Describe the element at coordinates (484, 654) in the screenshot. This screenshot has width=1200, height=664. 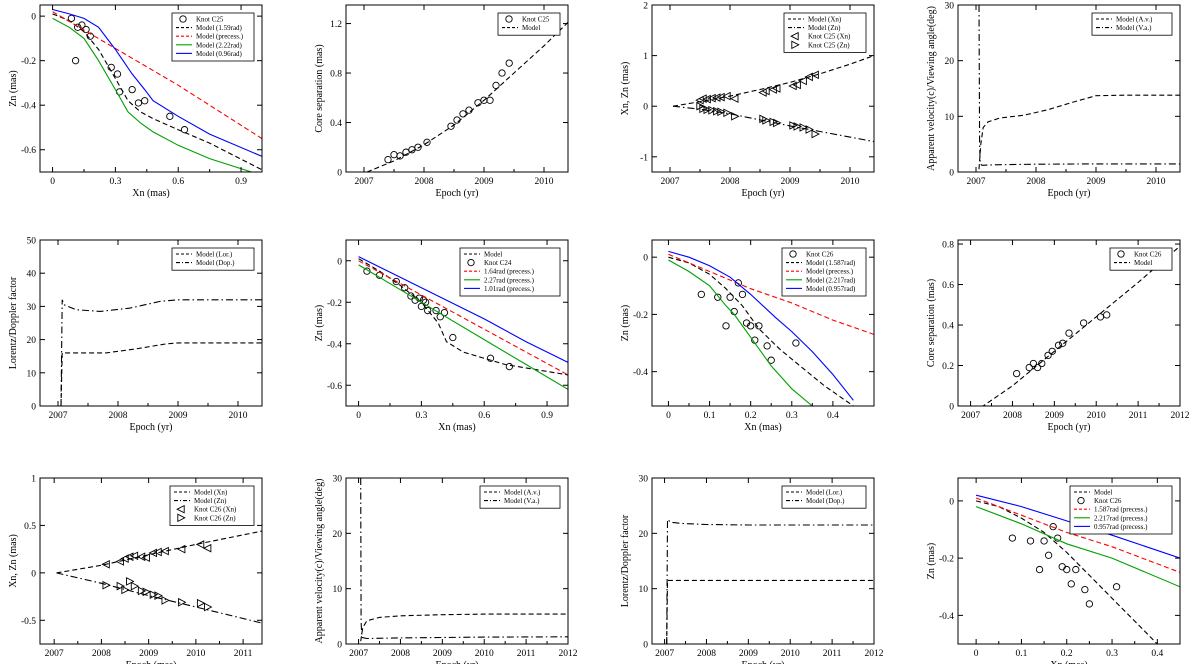
I see `x-tick-label: 2010` at that location.